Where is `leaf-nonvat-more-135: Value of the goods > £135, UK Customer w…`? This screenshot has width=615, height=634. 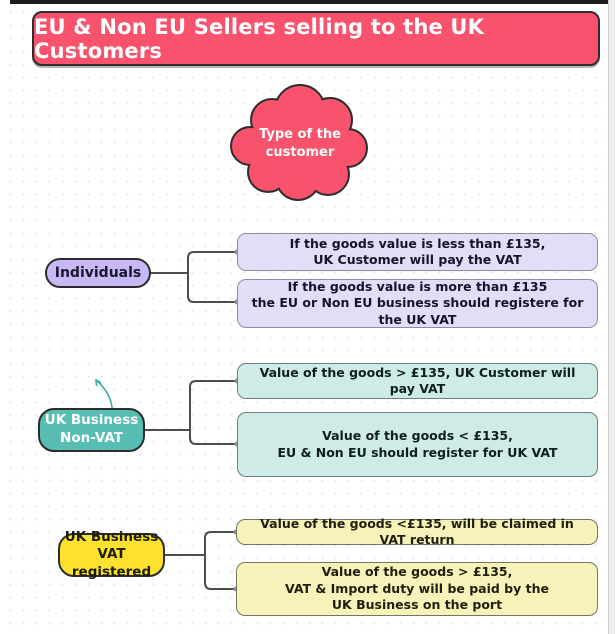 leaf-nonvat-more-135: Value of the goods > £135, UK Customer w… is located at coordinates (417, 381).